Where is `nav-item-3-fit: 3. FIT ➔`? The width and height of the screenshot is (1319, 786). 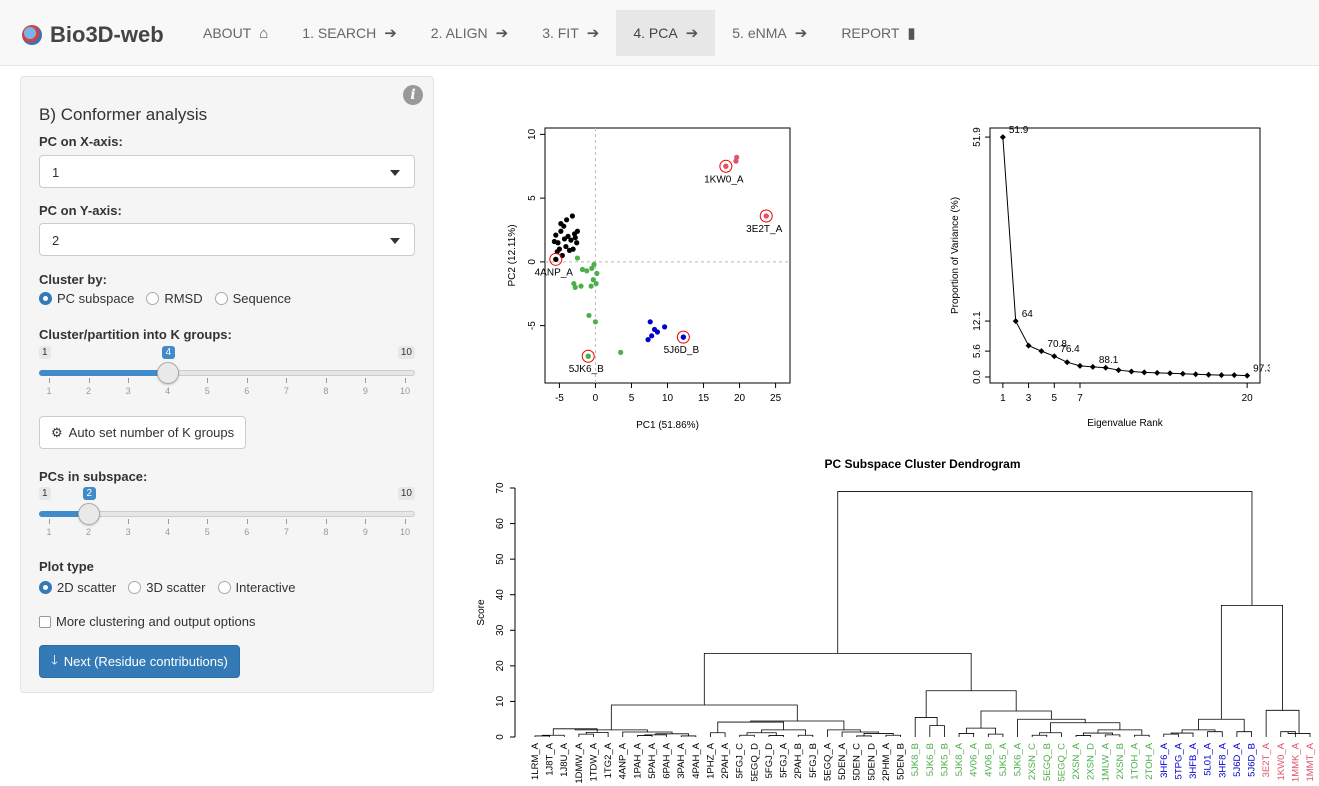 nav-item-3-fit: 3. FIT ➔ is located at coordinates (570, 33).